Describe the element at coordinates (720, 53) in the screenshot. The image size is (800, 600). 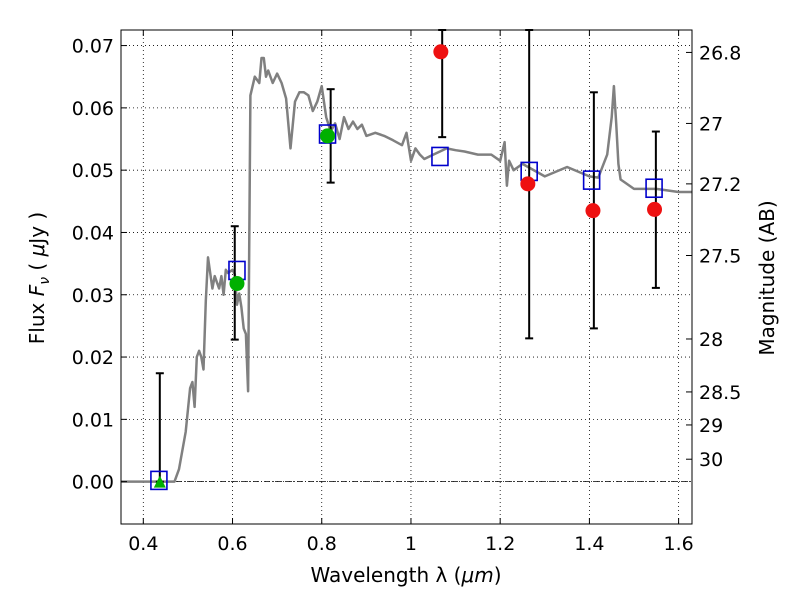
I see `y2-tick-label: 26.8` at that location.